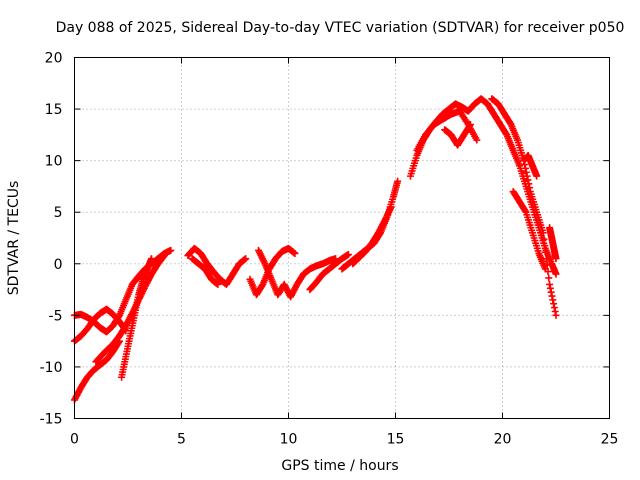  Describe the element at coordinates (51, 368) in the screenshot. I see `y-tick-label: -10` at that location.